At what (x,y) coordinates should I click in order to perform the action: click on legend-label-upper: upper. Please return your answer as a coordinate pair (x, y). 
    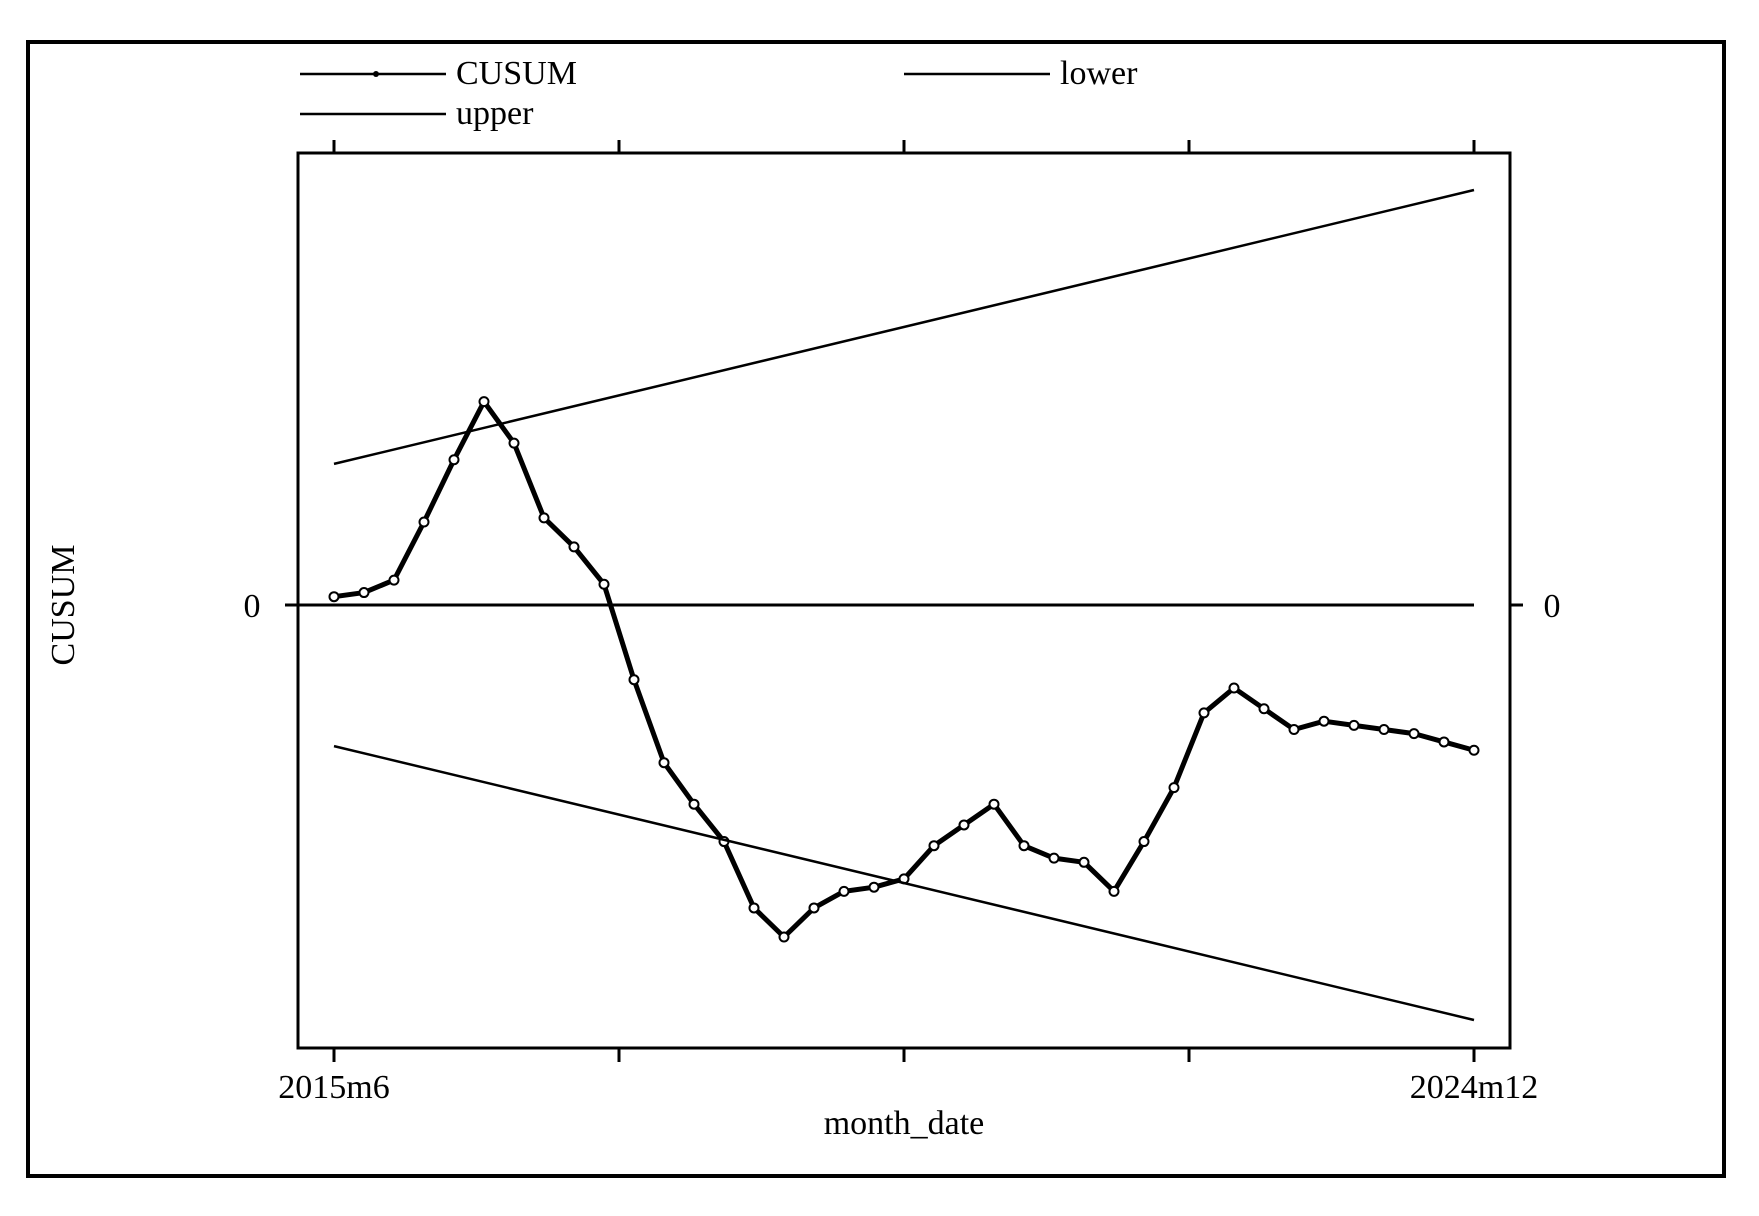
    Looking at the image, I should click on (495, 113).